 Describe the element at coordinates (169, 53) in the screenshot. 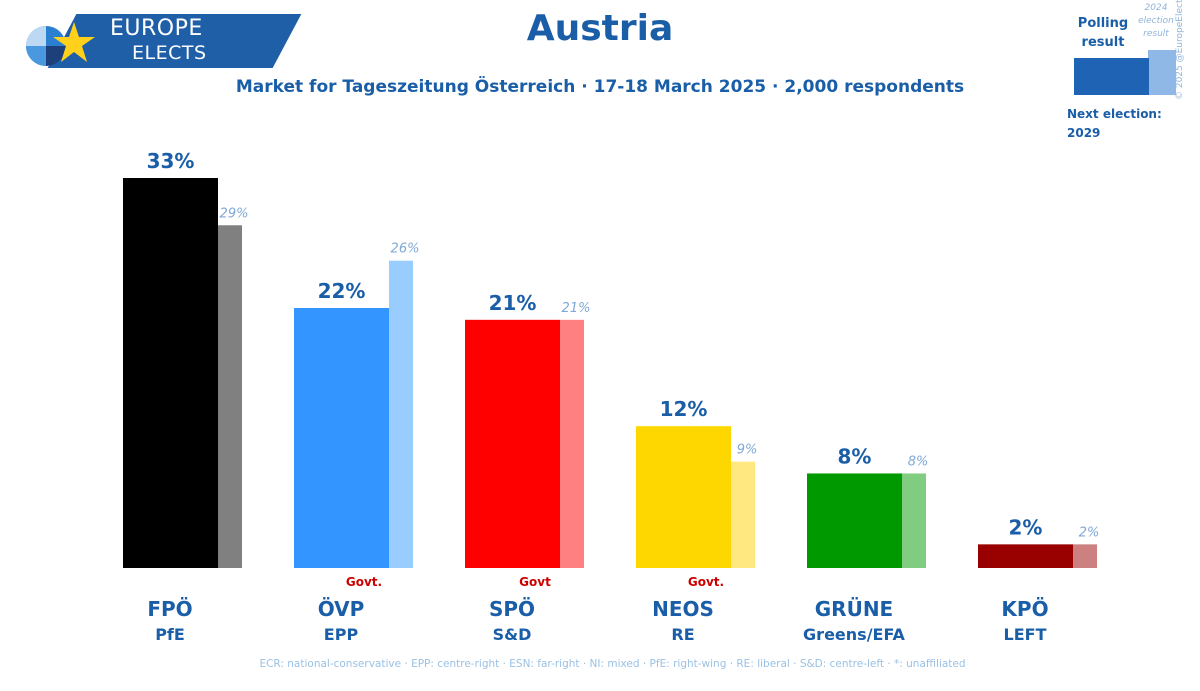

I see `logo-text-elects: ELECTS` at that location.